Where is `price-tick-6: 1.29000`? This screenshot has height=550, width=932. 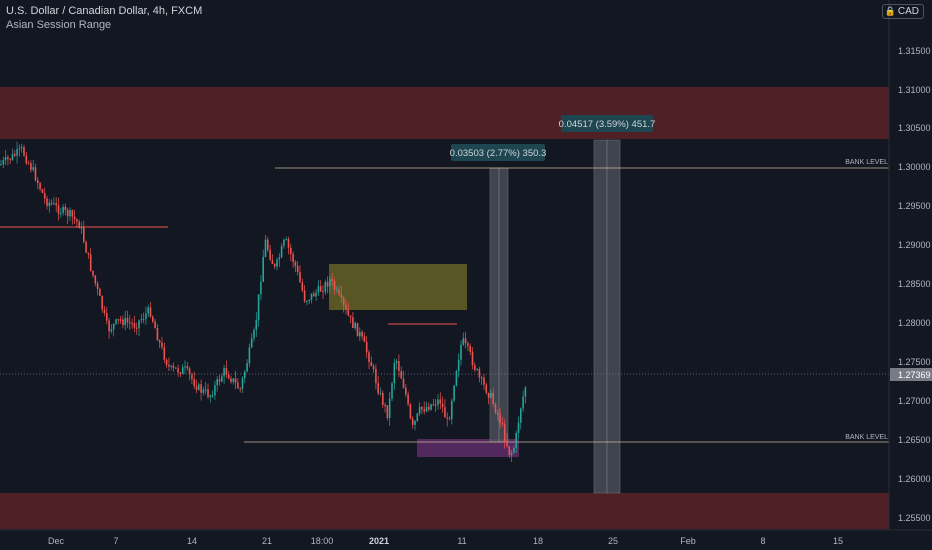
price-tick-6: 1.29000 is located at coordinates (914, 245).